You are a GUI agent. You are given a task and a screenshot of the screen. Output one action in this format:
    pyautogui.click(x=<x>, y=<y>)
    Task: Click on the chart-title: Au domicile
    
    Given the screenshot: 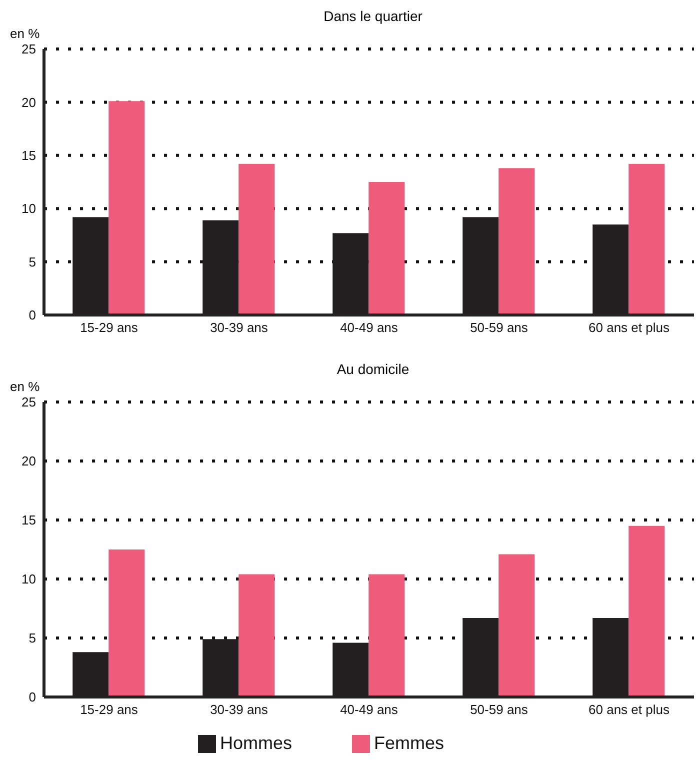 What is the action you would take?
    pyautogui.click(x=373, y=369)
    